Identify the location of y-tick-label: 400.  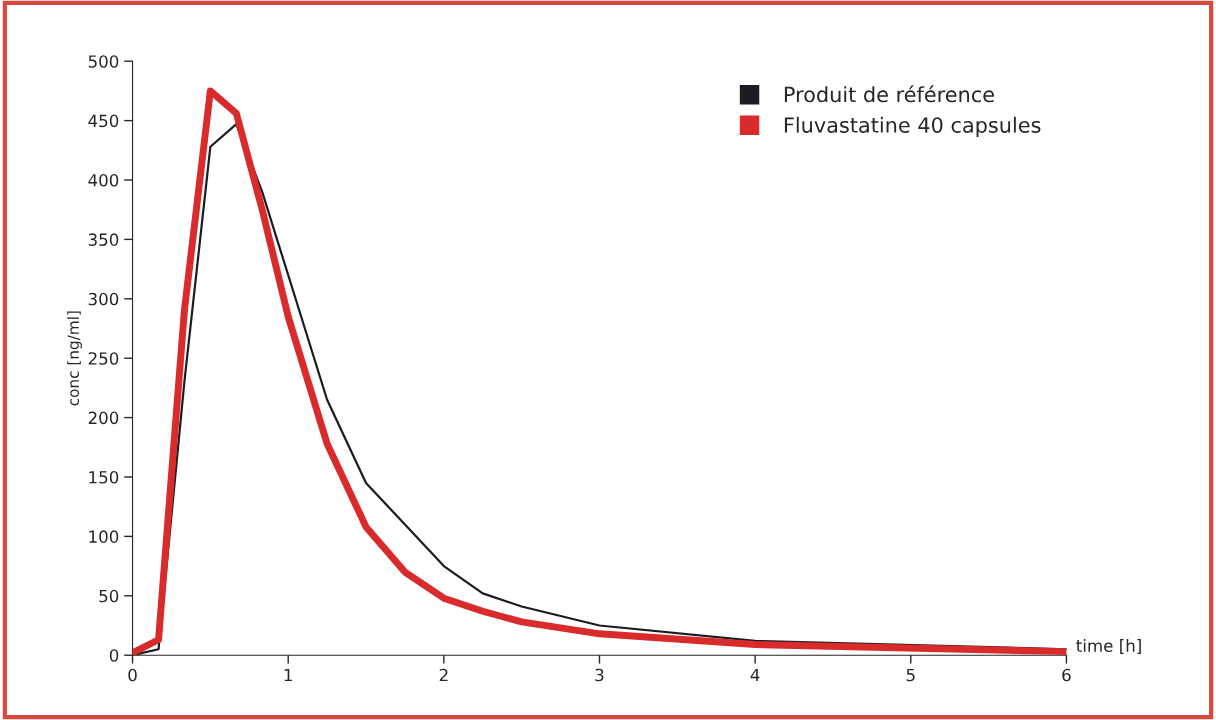
(103, 180).